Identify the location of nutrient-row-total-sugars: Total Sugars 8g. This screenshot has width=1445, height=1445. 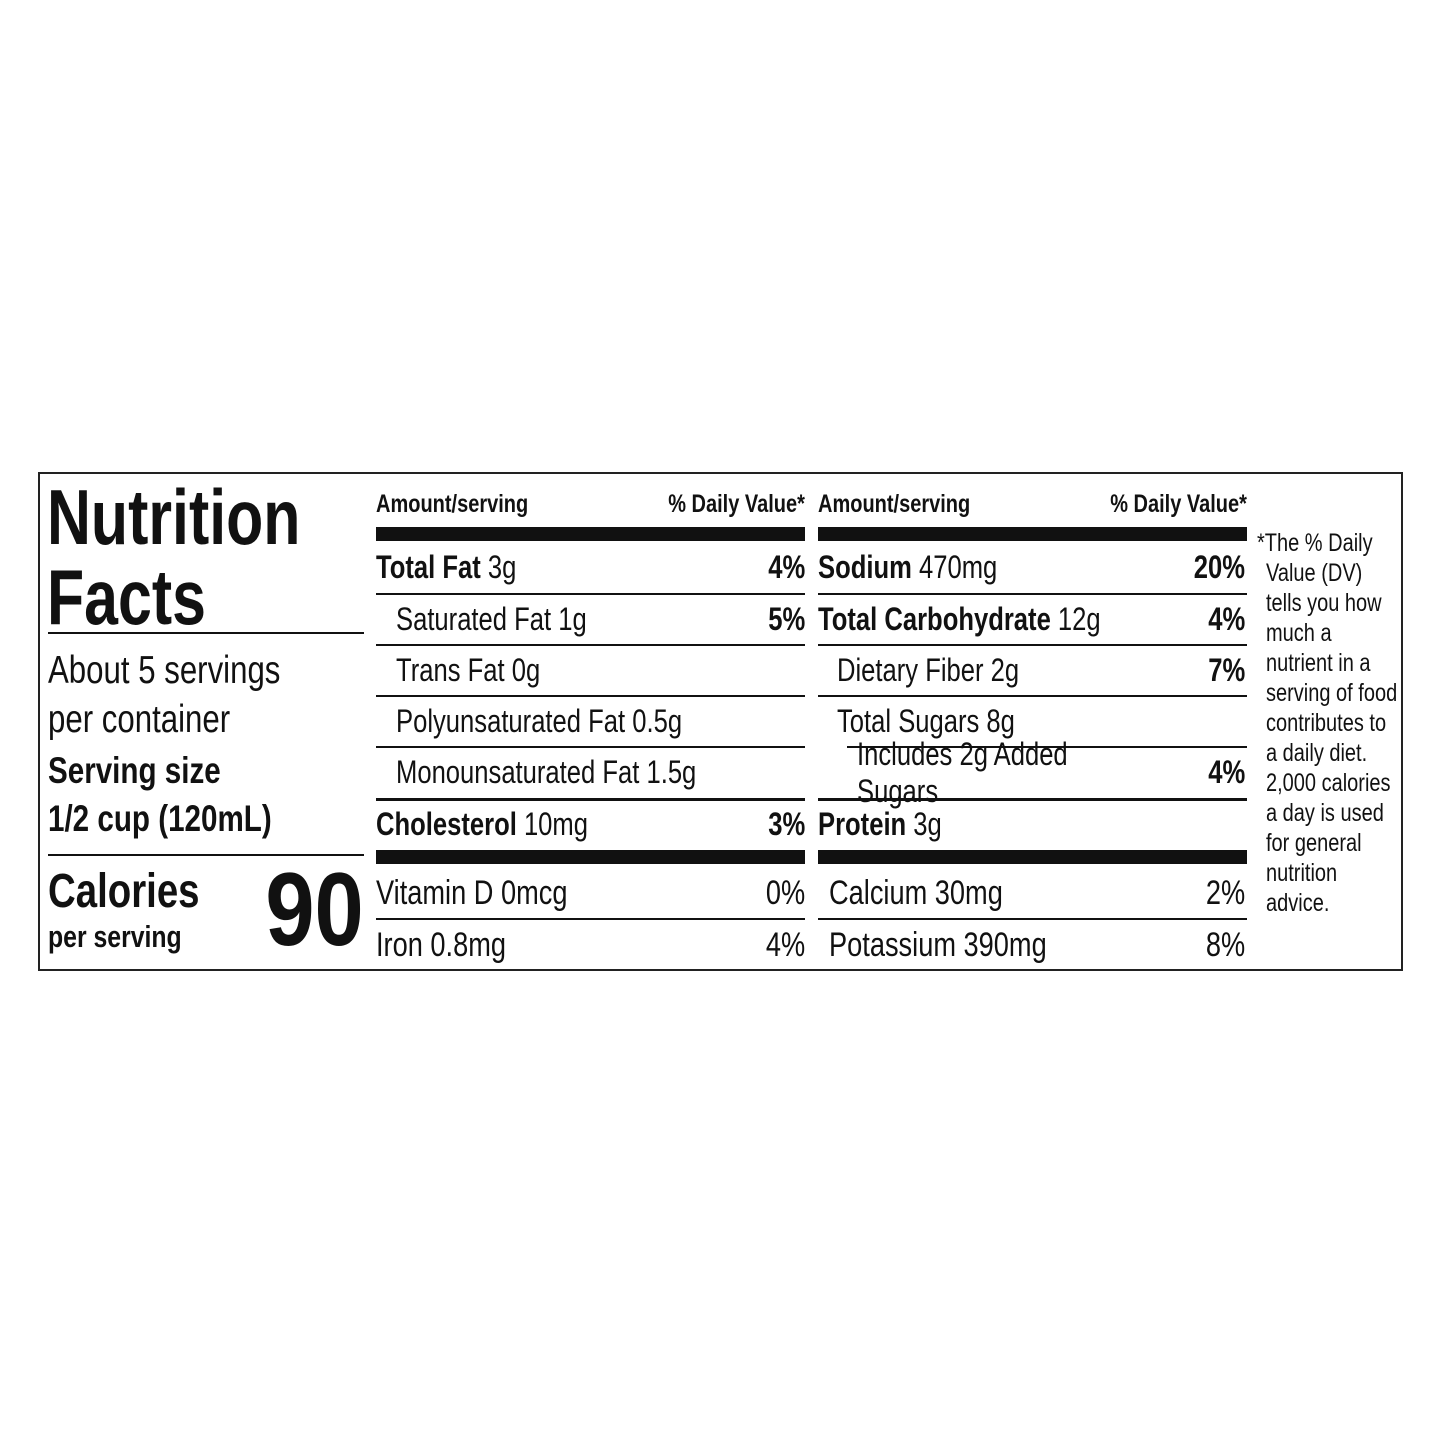
(926, 721).